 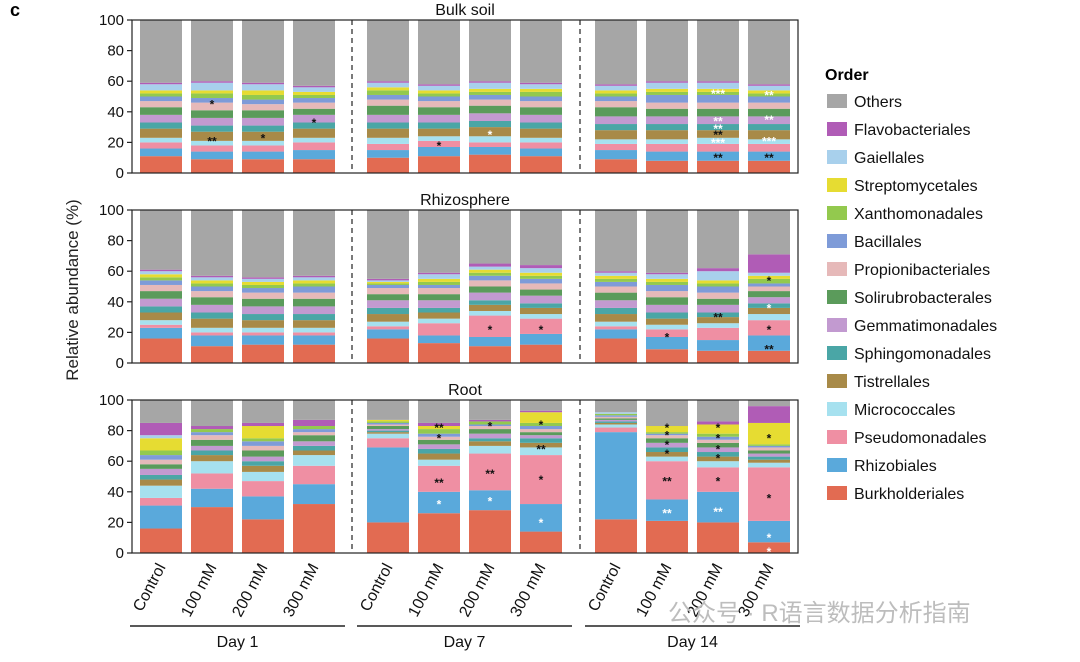 I want to click on legend-item: Streptomycetales, so click(x=902, y=186).